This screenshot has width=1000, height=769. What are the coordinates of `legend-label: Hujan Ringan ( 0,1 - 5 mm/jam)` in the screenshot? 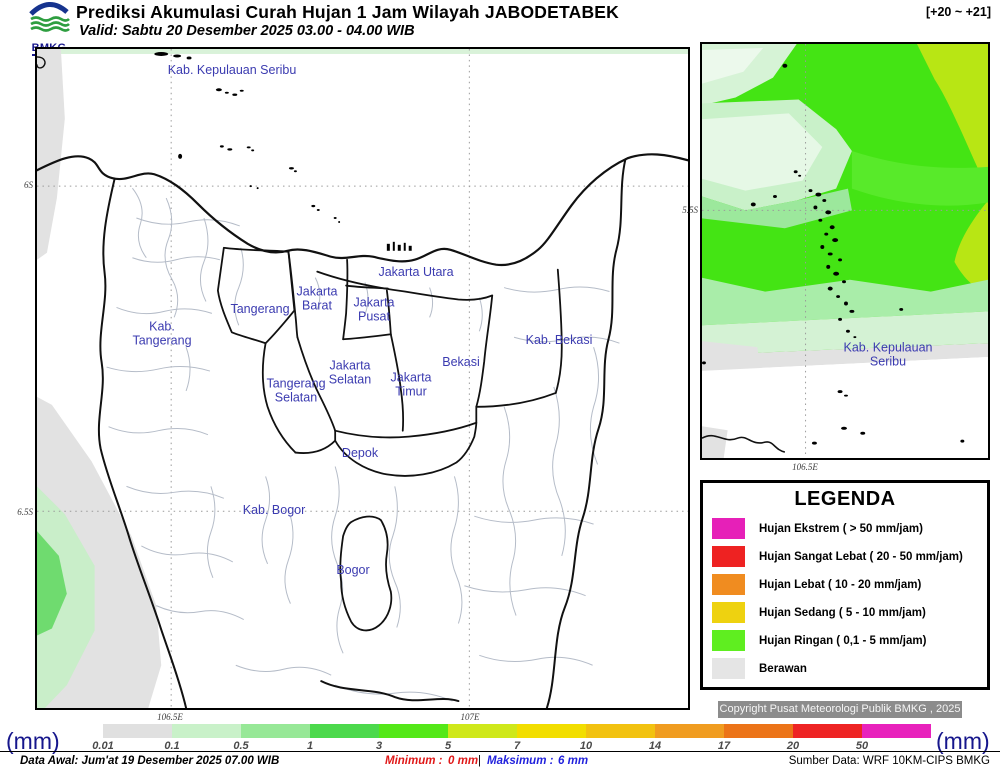 It's located at (843, 640).